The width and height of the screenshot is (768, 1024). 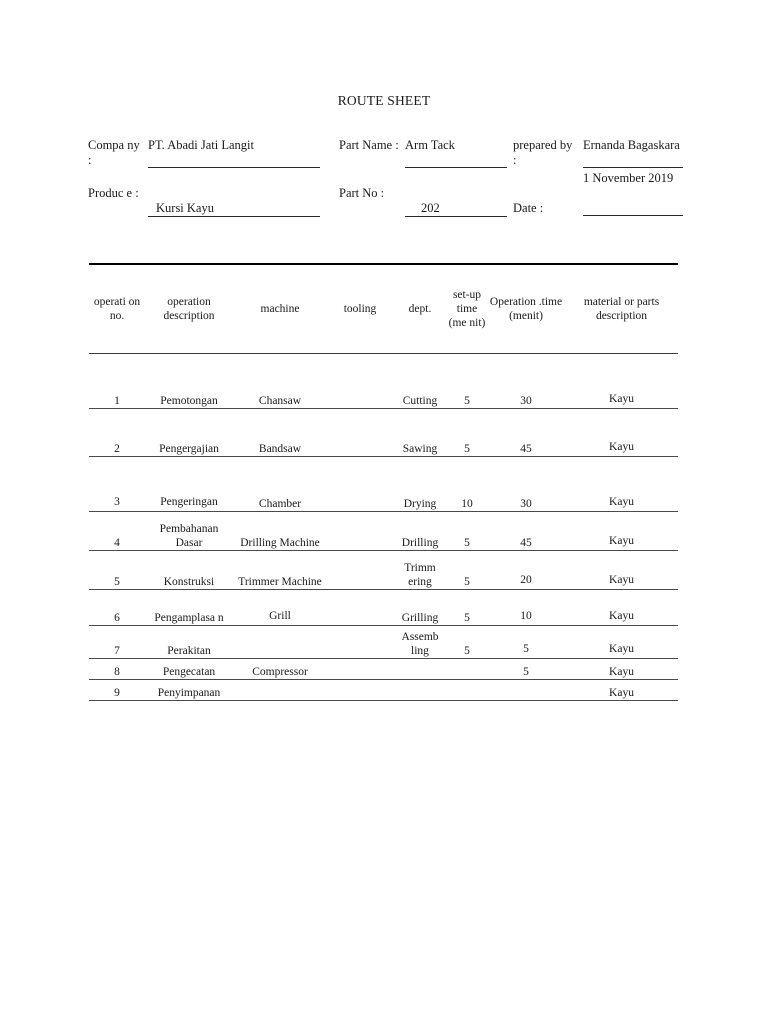 What do you see at coordinates (234, 153) in the screenshot?
I see `meta-value-company: PT. Abadi Jati Langit` at bounding box center [234, 153].